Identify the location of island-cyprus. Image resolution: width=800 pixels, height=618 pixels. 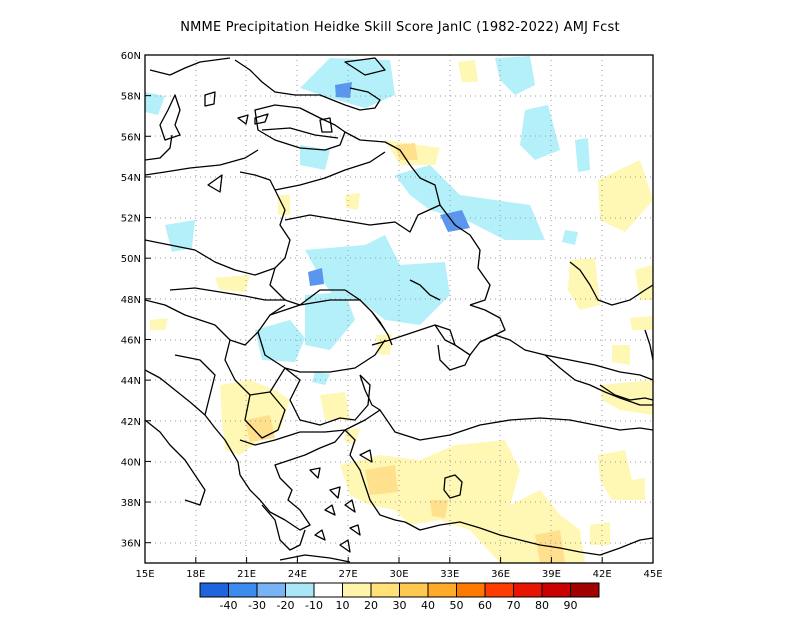
(453, 486).